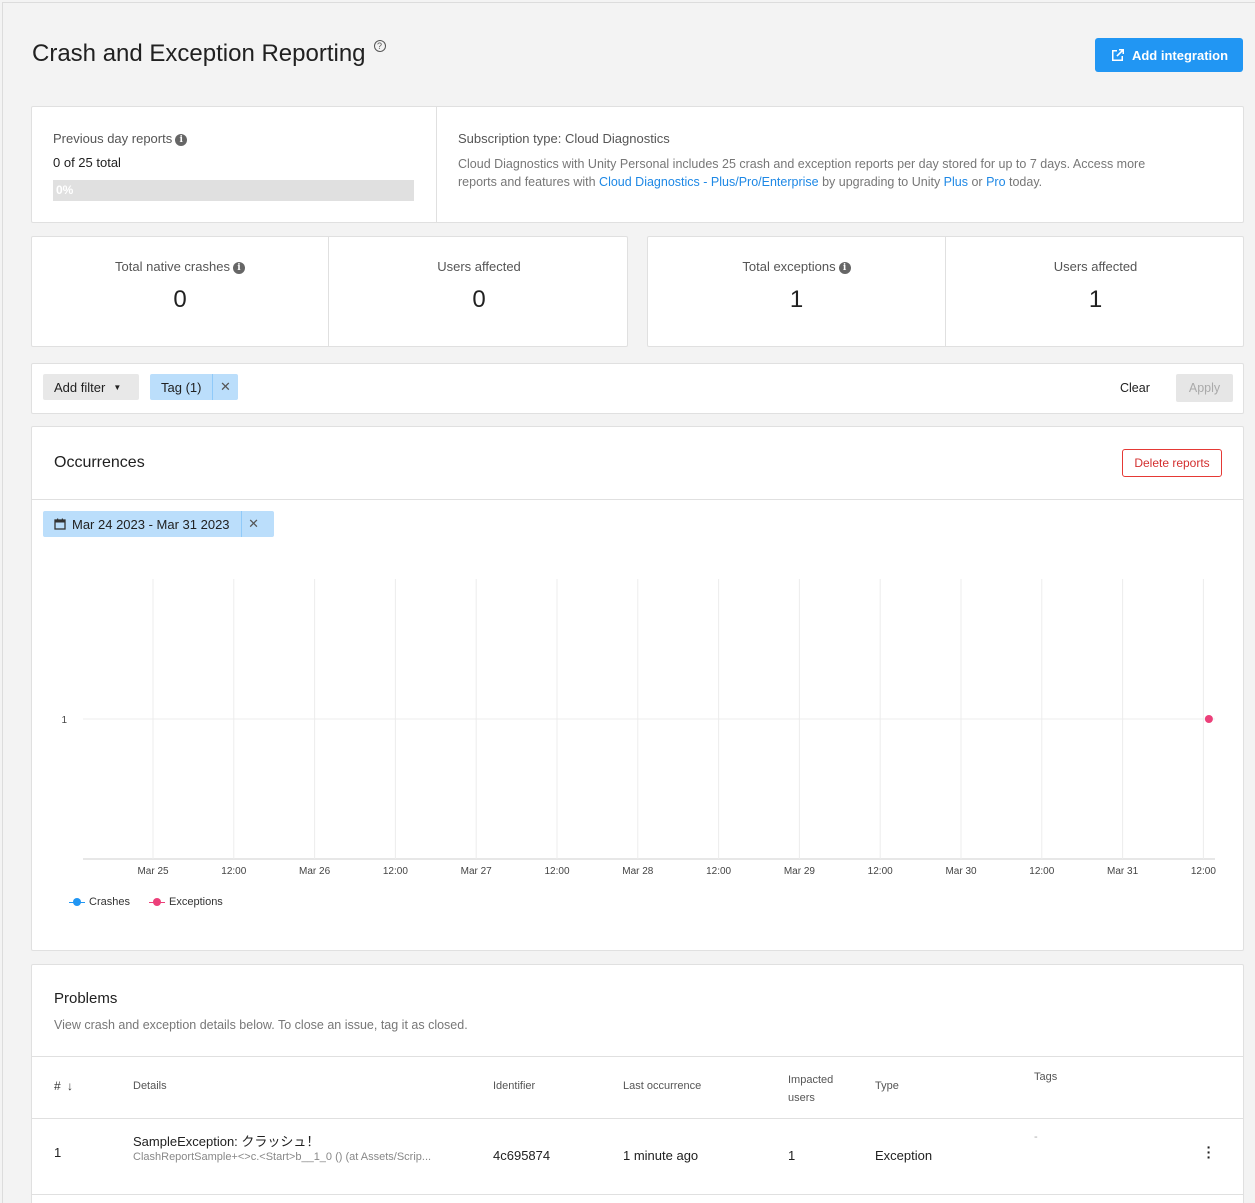 Image resolution: width=1255 pixels, height=1203 pixels. Describe the element at coordinates (660, 1155) in the screenshot. I see `problem-last-occurrence: 1 minute ago` at that location.